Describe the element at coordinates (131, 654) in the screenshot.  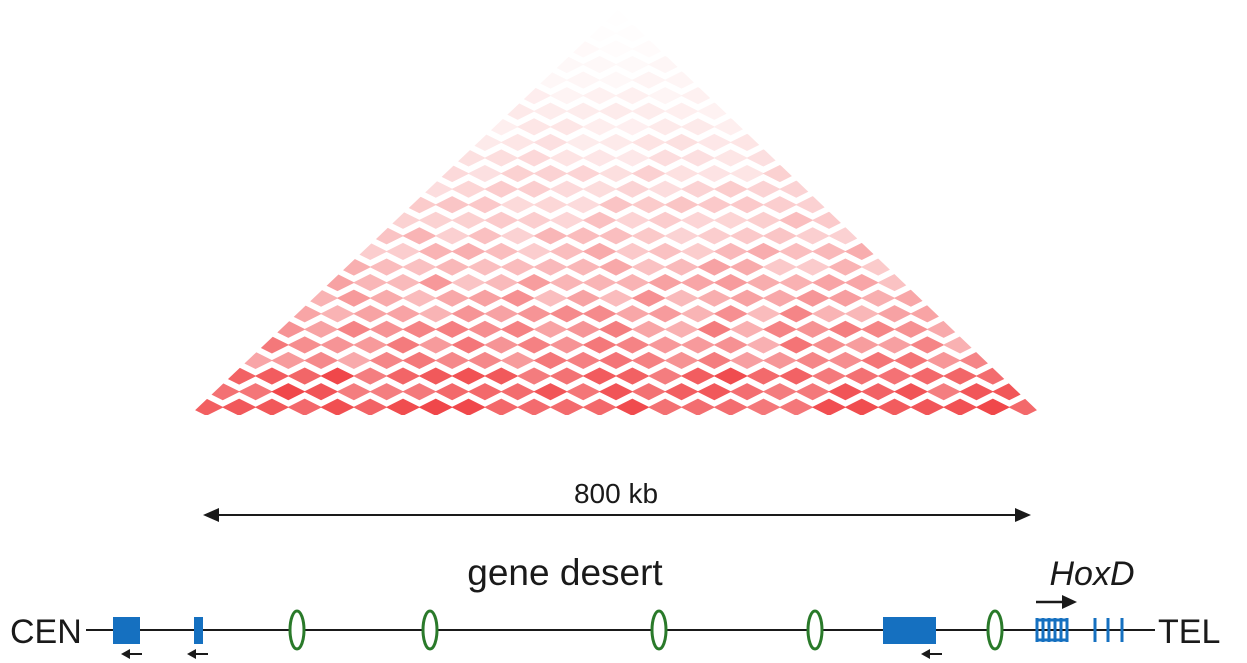
I see `gene-1-direction-arrow-icon` at that location.